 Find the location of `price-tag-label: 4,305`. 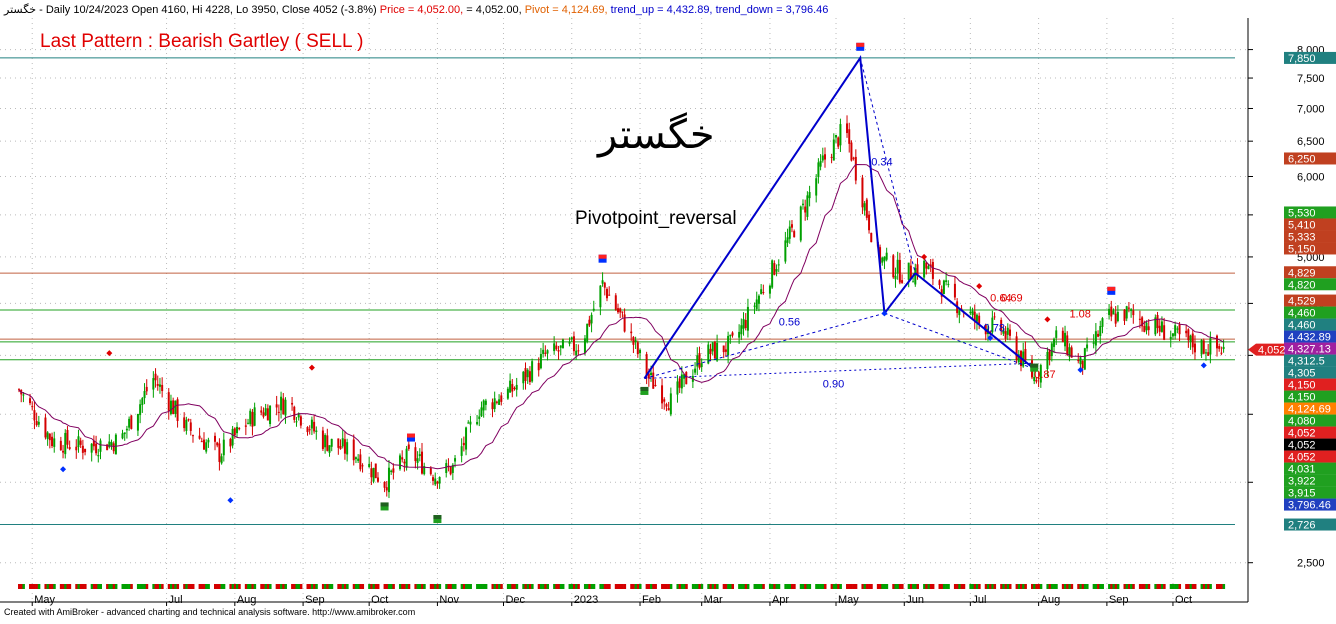

price-tag-label: 4,305 is located at coordinates (1302, 374).